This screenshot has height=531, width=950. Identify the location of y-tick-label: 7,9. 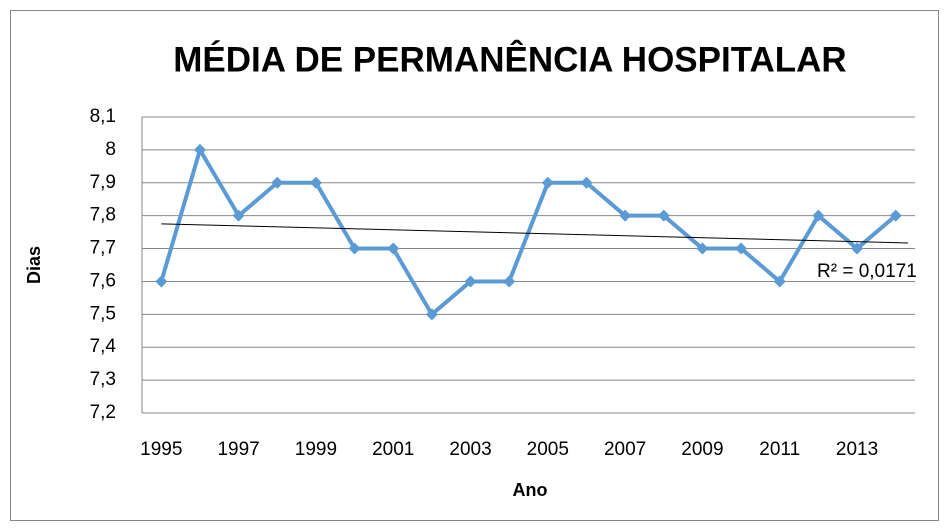
(103, 182).